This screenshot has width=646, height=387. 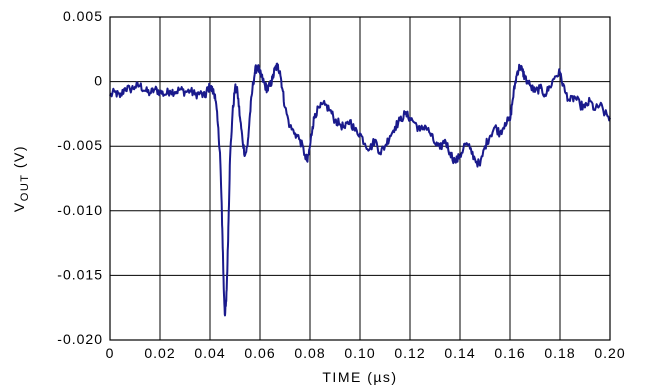 What do you see at coordinates (209, 353) in the screenshot?
I see `x-tick-label: 0.04` at bounding box center [209, 353].